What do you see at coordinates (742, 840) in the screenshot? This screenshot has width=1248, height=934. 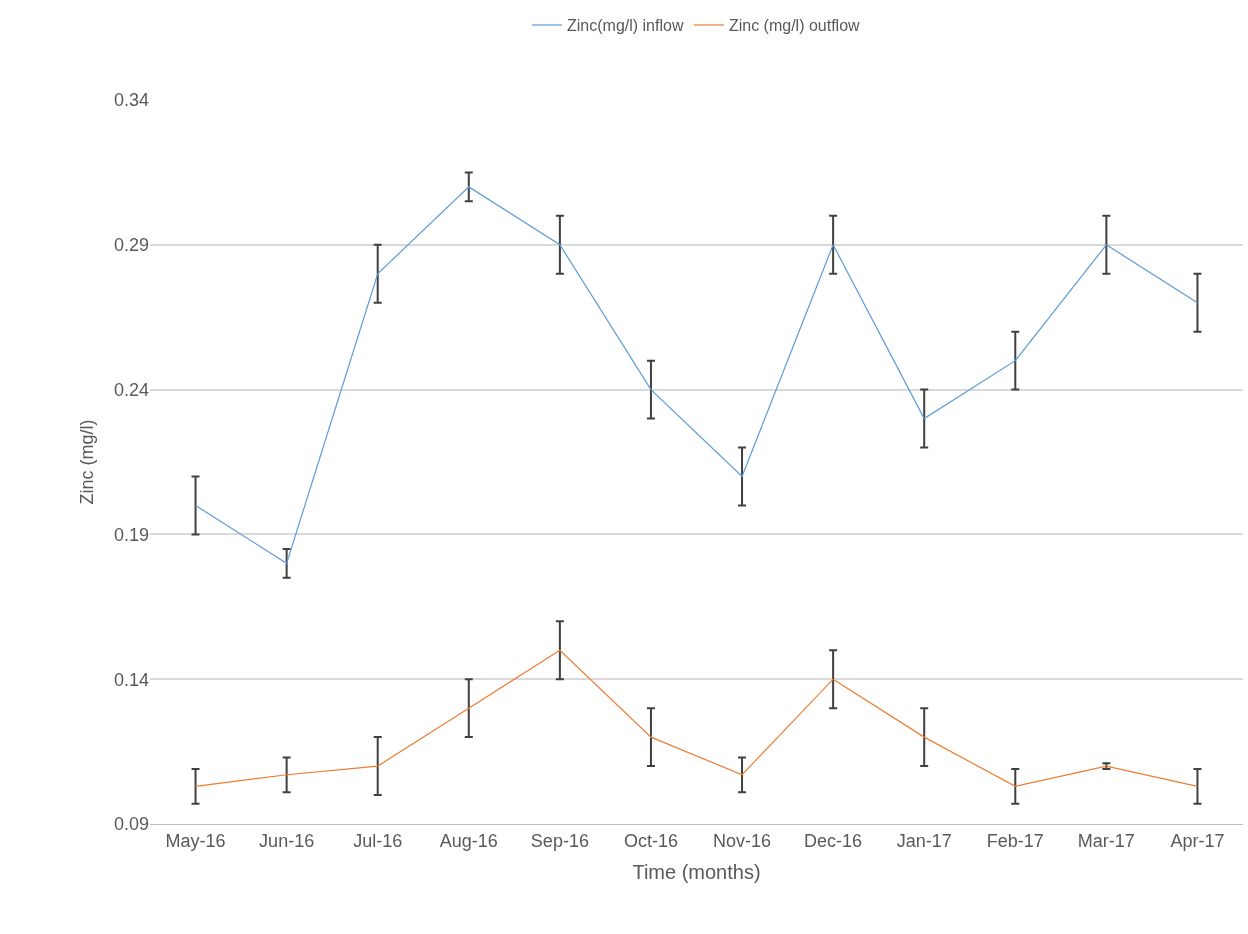 I see `x-tick-label: Nov-16` at bounding box center [742, 840].